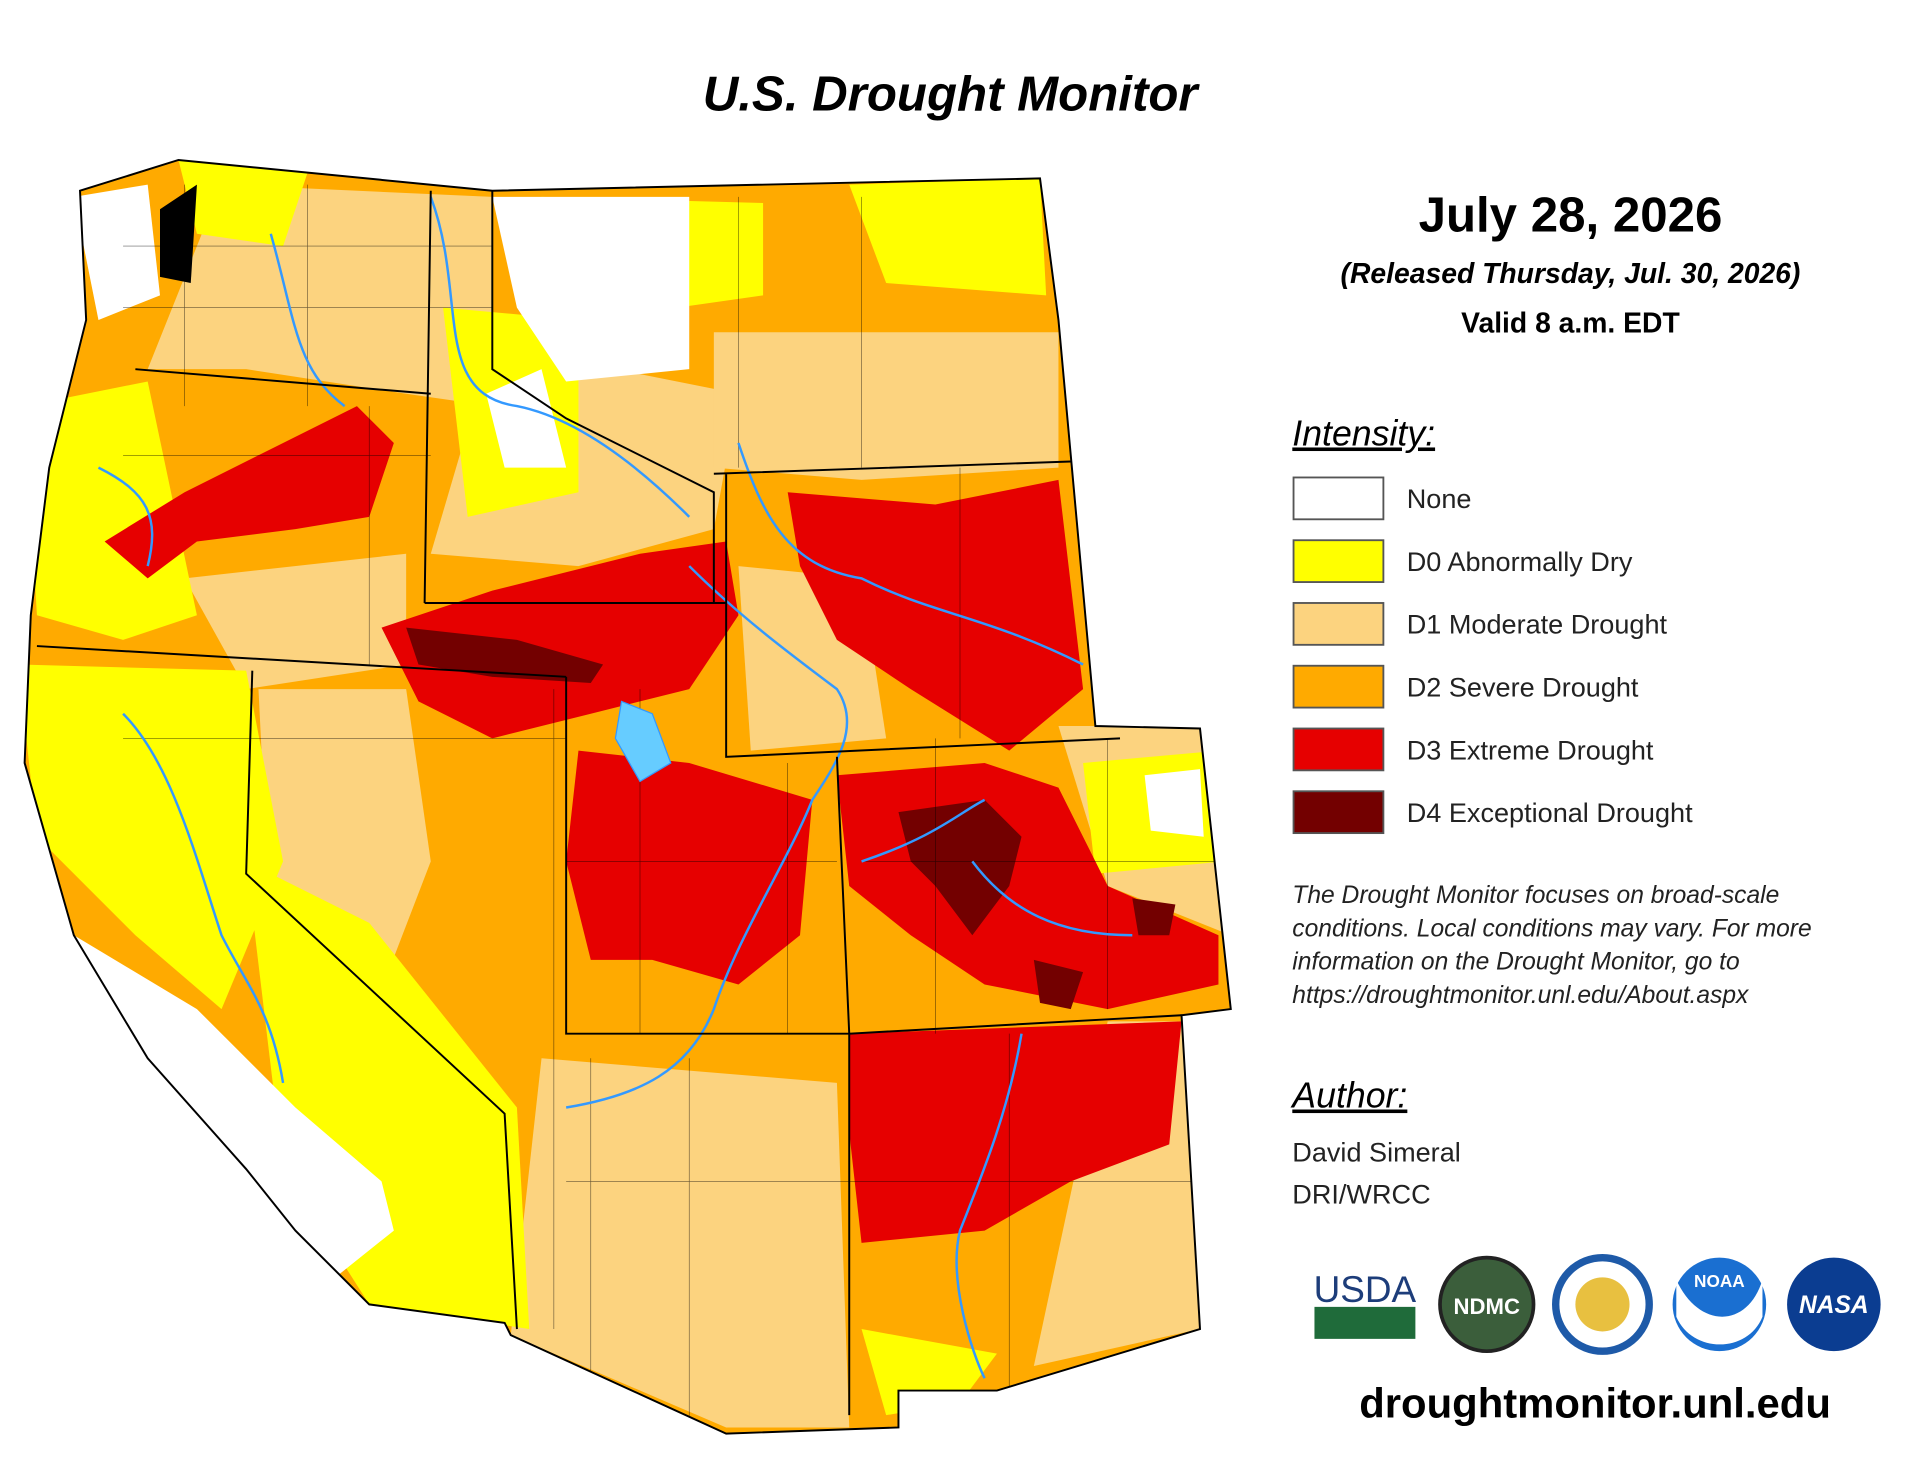 Image resolution: width=1920 pixels, height=1473 pixels. I want to click on date: July 28, 2026, so click(1571, 214).